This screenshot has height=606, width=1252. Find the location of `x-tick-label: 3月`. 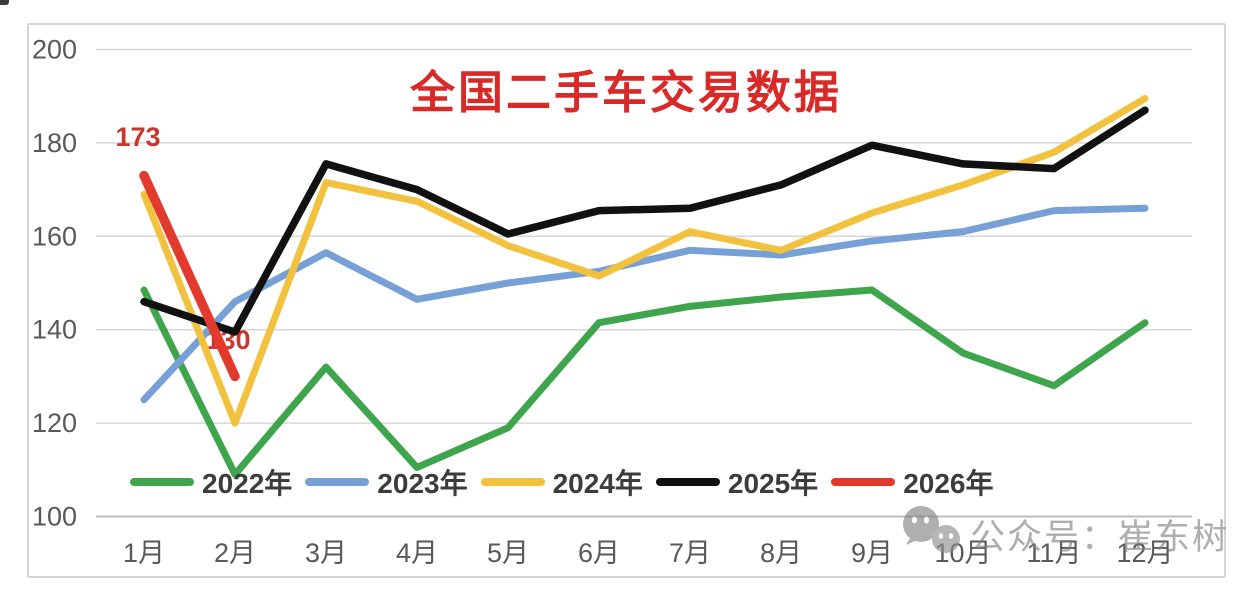

x-tick-label: 3月 is located at coordinates (326, 553).